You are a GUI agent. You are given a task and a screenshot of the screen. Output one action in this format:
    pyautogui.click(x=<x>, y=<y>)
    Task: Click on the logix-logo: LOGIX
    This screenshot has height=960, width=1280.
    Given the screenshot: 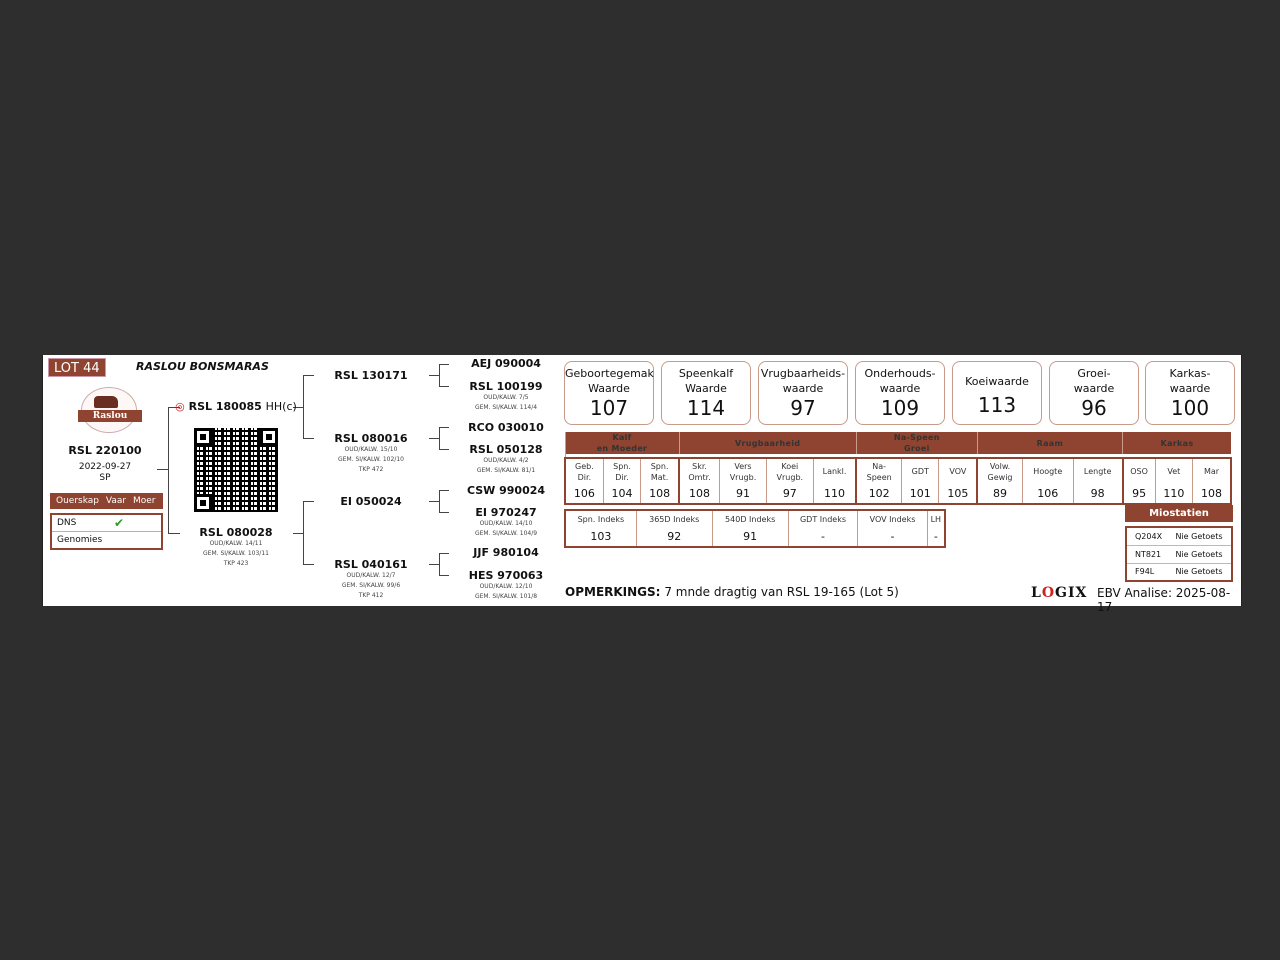 What is the action you would take?
    pyautogui.click(x=1059, y=593)
    